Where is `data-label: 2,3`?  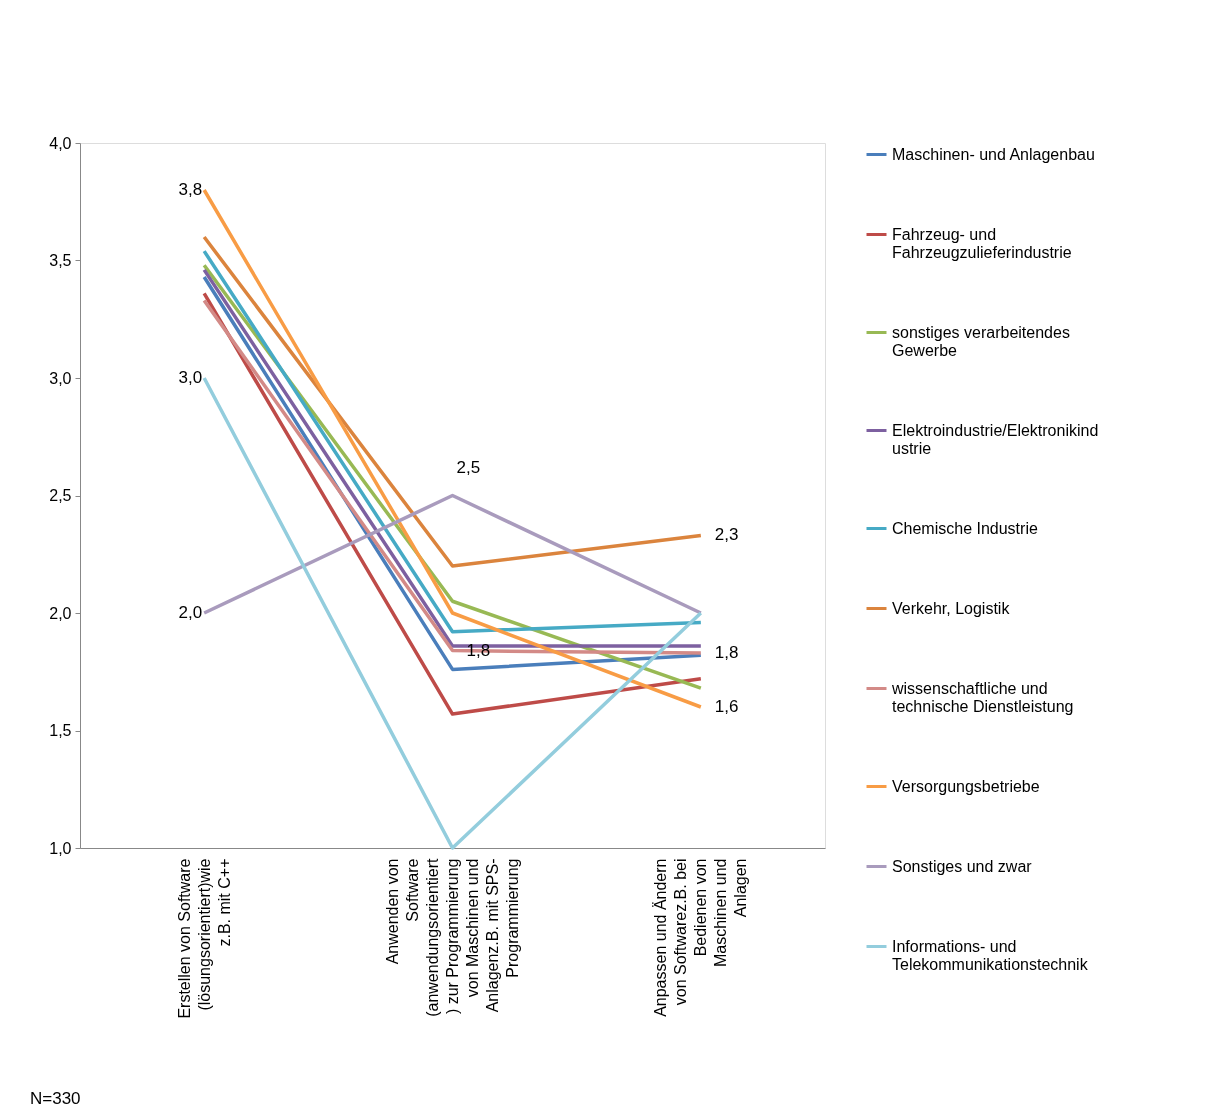
data-label: 2,3 is located at coordinates (726, 535).